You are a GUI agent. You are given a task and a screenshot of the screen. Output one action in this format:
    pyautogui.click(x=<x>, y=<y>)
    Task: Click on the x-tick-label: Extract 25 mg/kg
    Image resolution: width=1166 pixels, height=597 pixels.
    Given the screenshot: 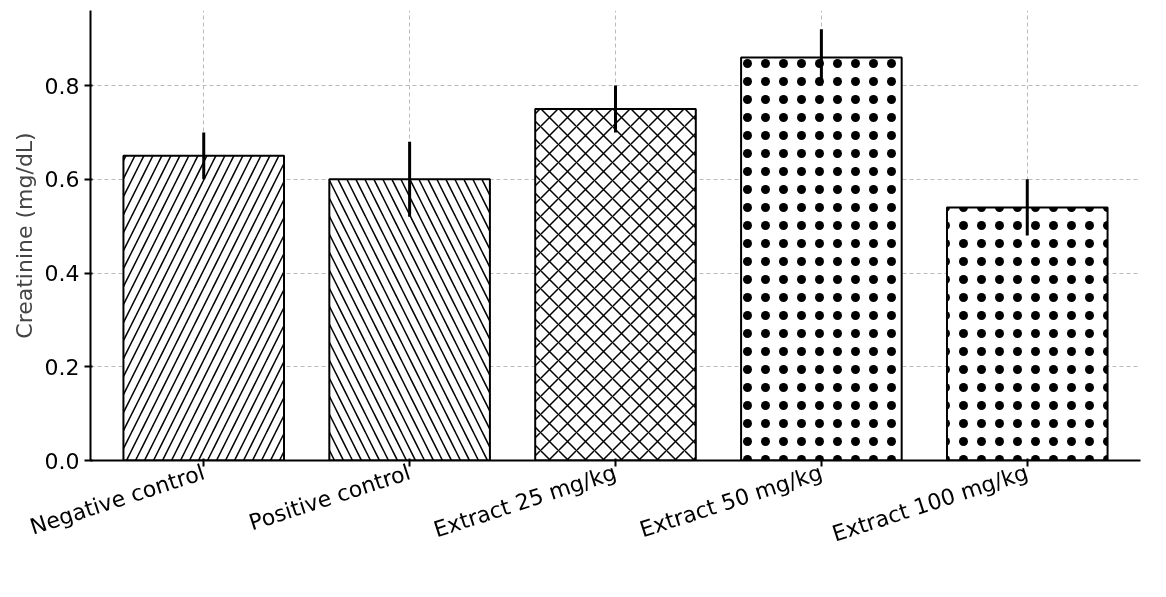 What is the action you would take?
    pyautogui.click(x=525, y=501)
    